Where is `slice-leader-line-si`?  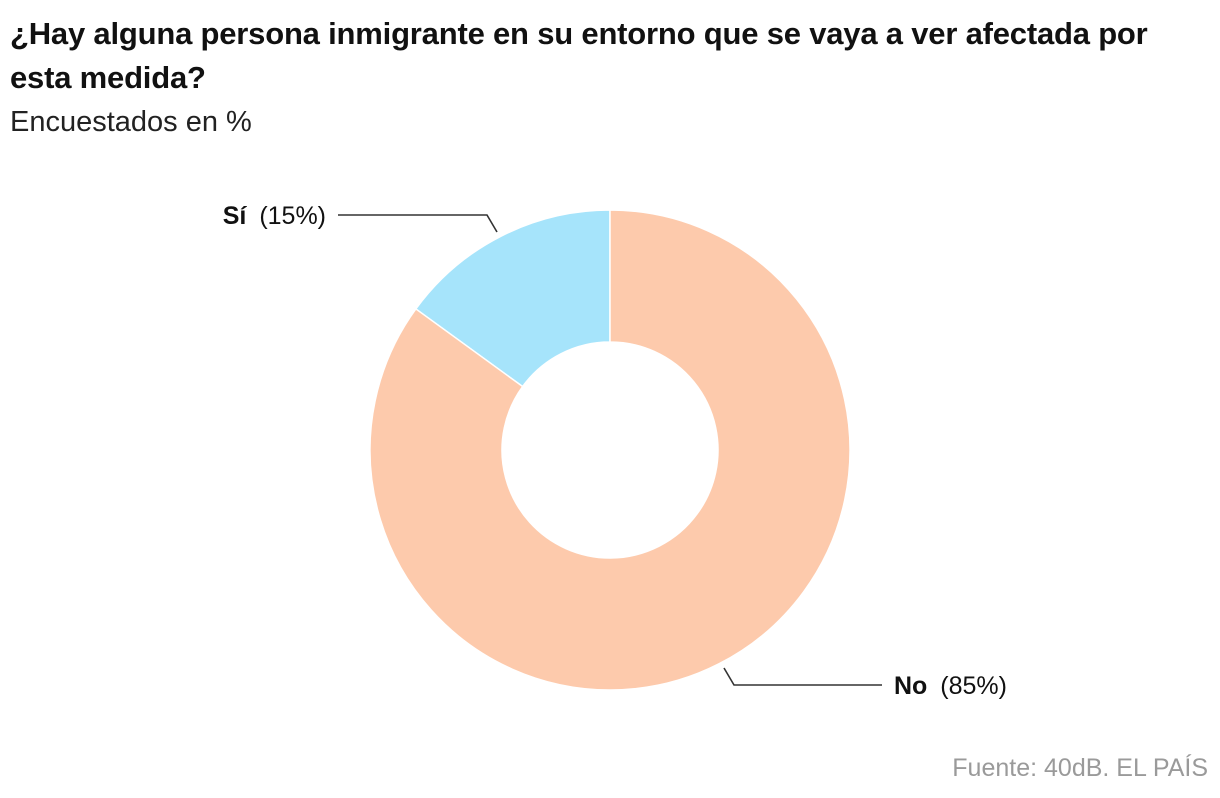
slice-leader-line-si is located at coordinates (418, 223).